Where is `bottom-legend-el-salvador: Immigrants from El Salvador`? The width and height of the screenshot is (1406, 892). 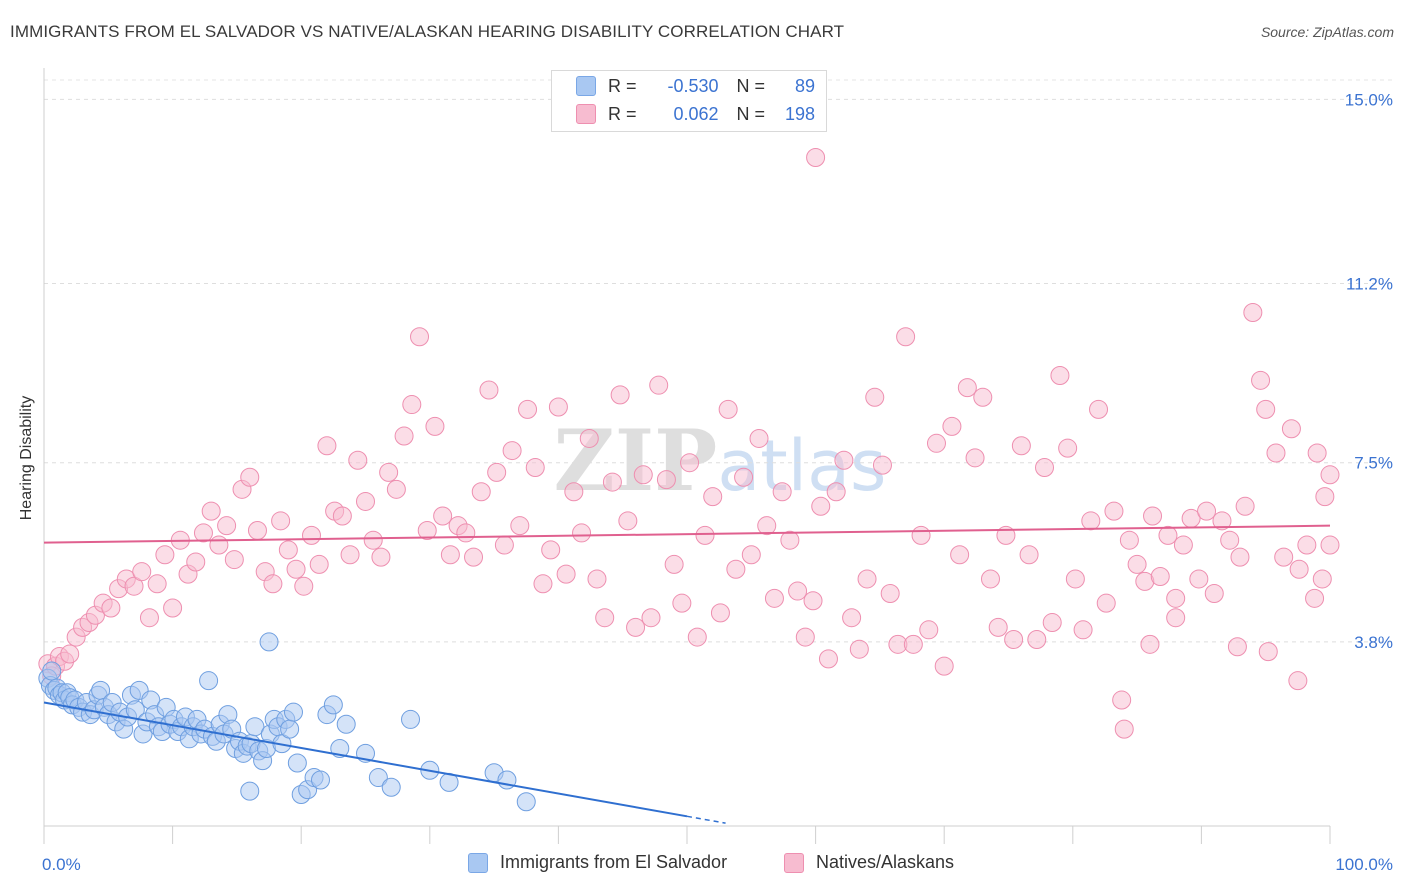 bottom-legend-el-salvador: Immigrants from El Salvador is located at coordinates (597, 862).